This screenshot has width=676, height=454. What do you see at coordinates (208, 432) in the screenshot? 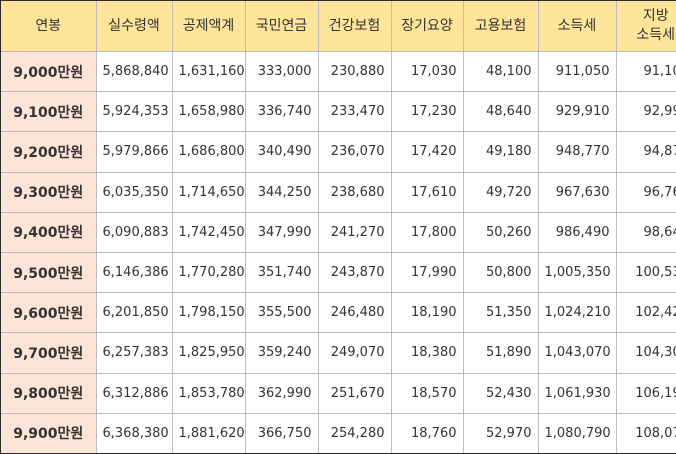
I see `total-deduction-cell: 1,881,620` at bounding box center [208, 432].